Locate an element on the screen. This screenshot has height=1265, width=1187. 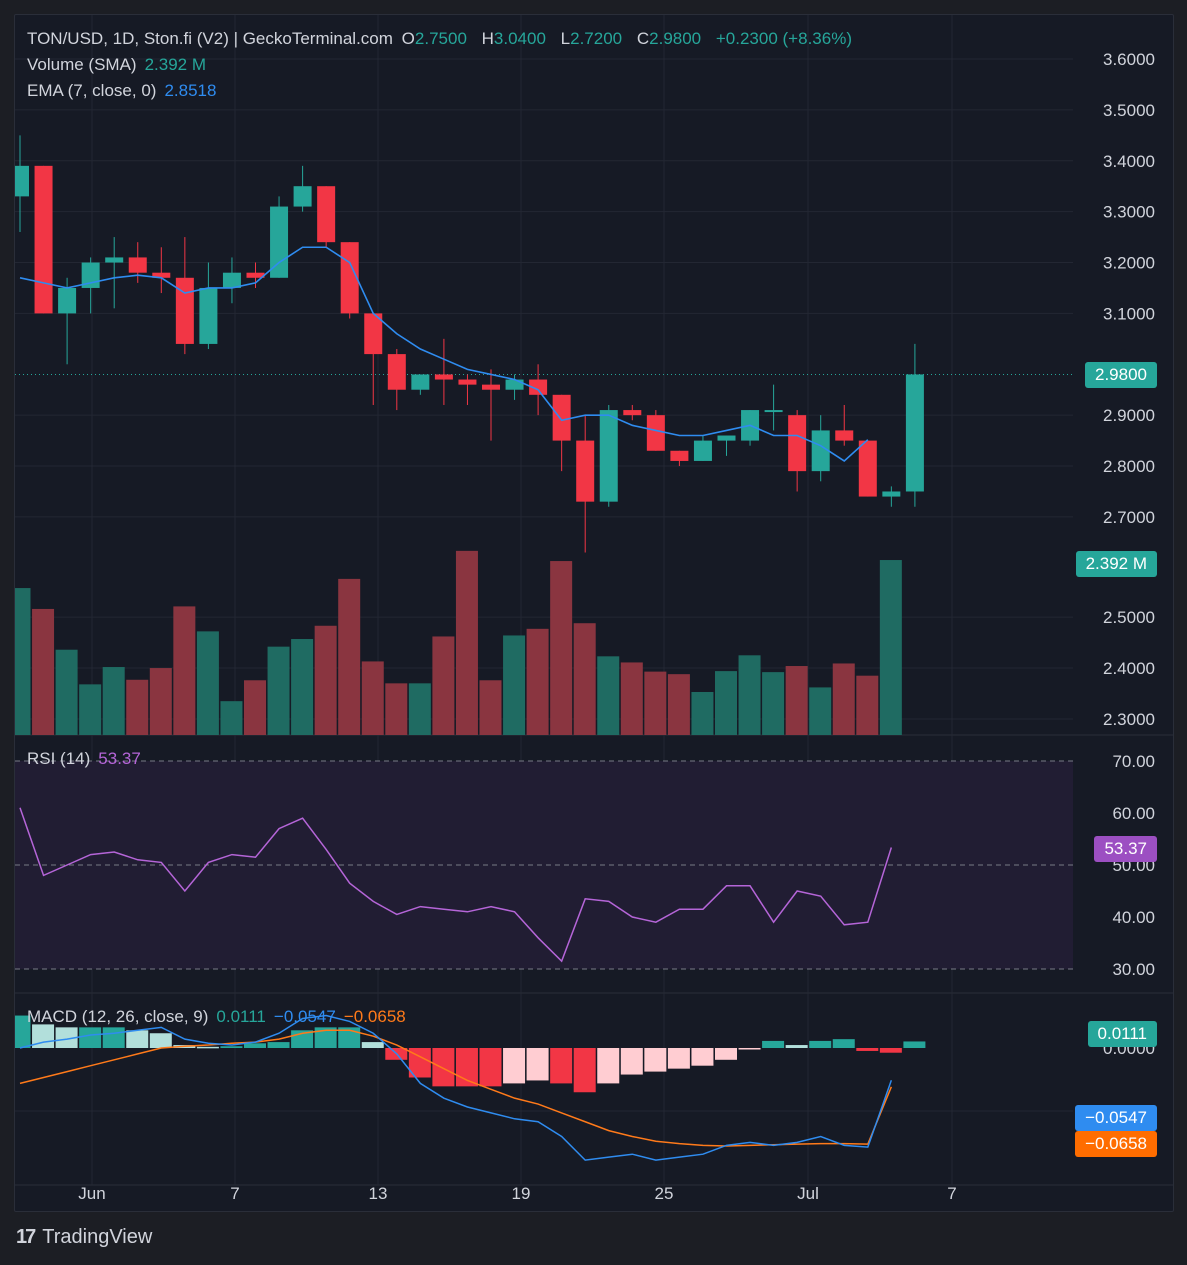
macd-legend-hist: 0.0111 is located at coordinates (241, 1016).